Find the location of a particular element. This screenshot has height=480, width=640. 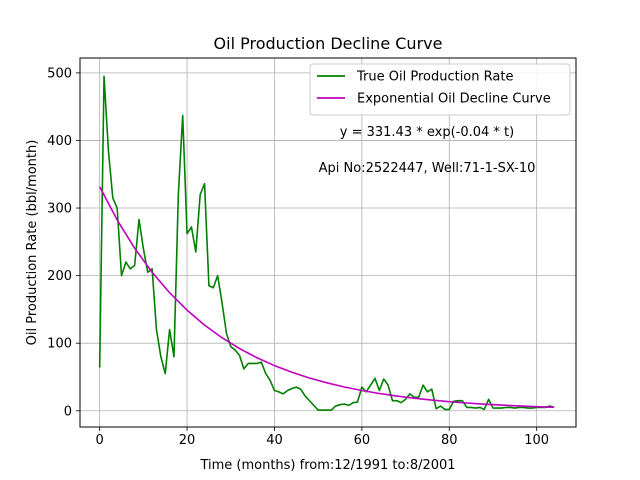

legend-box is located at coordinates (440, 89).